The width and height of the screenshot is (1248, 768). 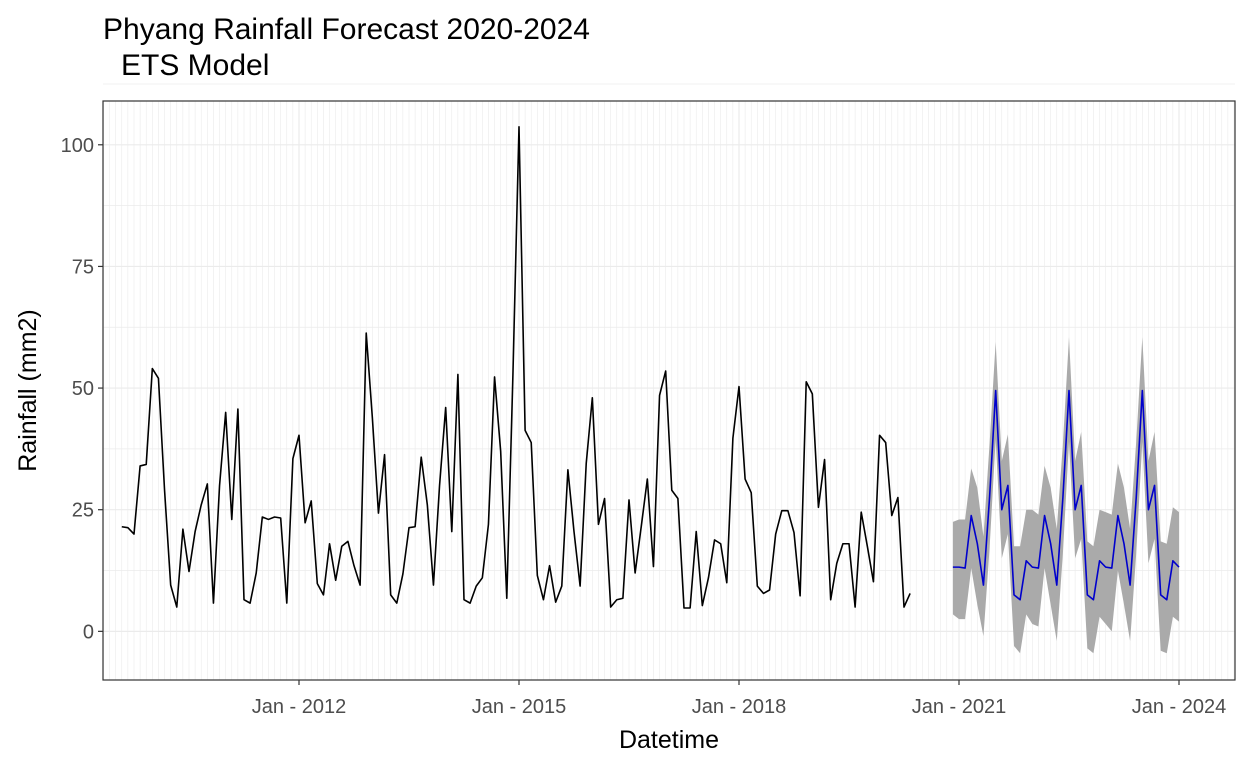 What do you see at coordinates (83, 267) in the screenshot?
I see `y-tick-label: 75` at bounding box center [83, 267].